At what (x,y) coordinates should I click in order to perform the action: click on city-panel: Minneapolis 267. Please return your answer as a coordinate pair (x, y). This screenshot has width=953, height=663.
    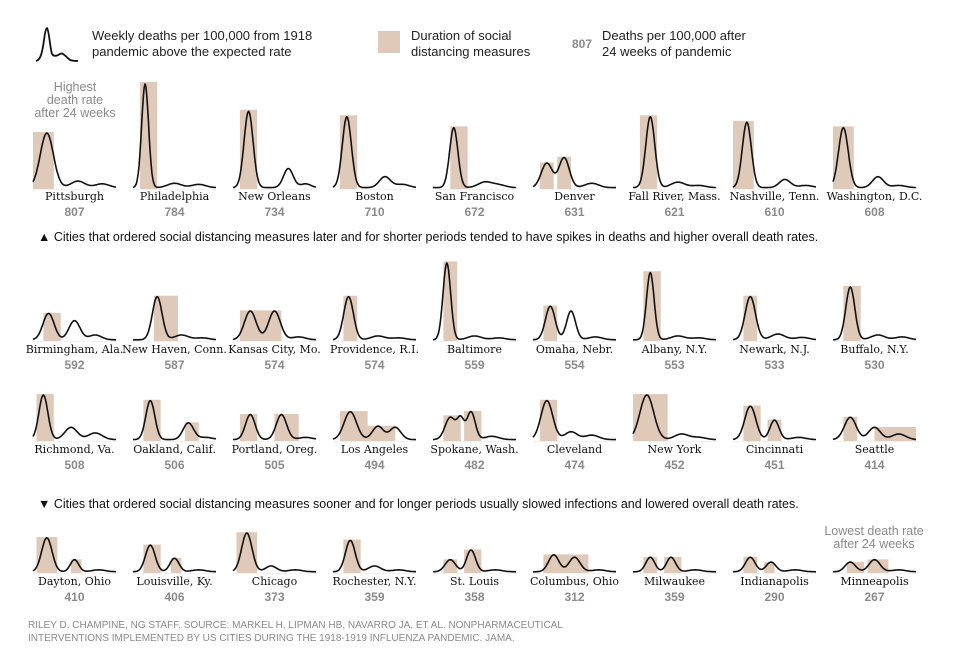
    Looking at the image, I should click on (874, 581).